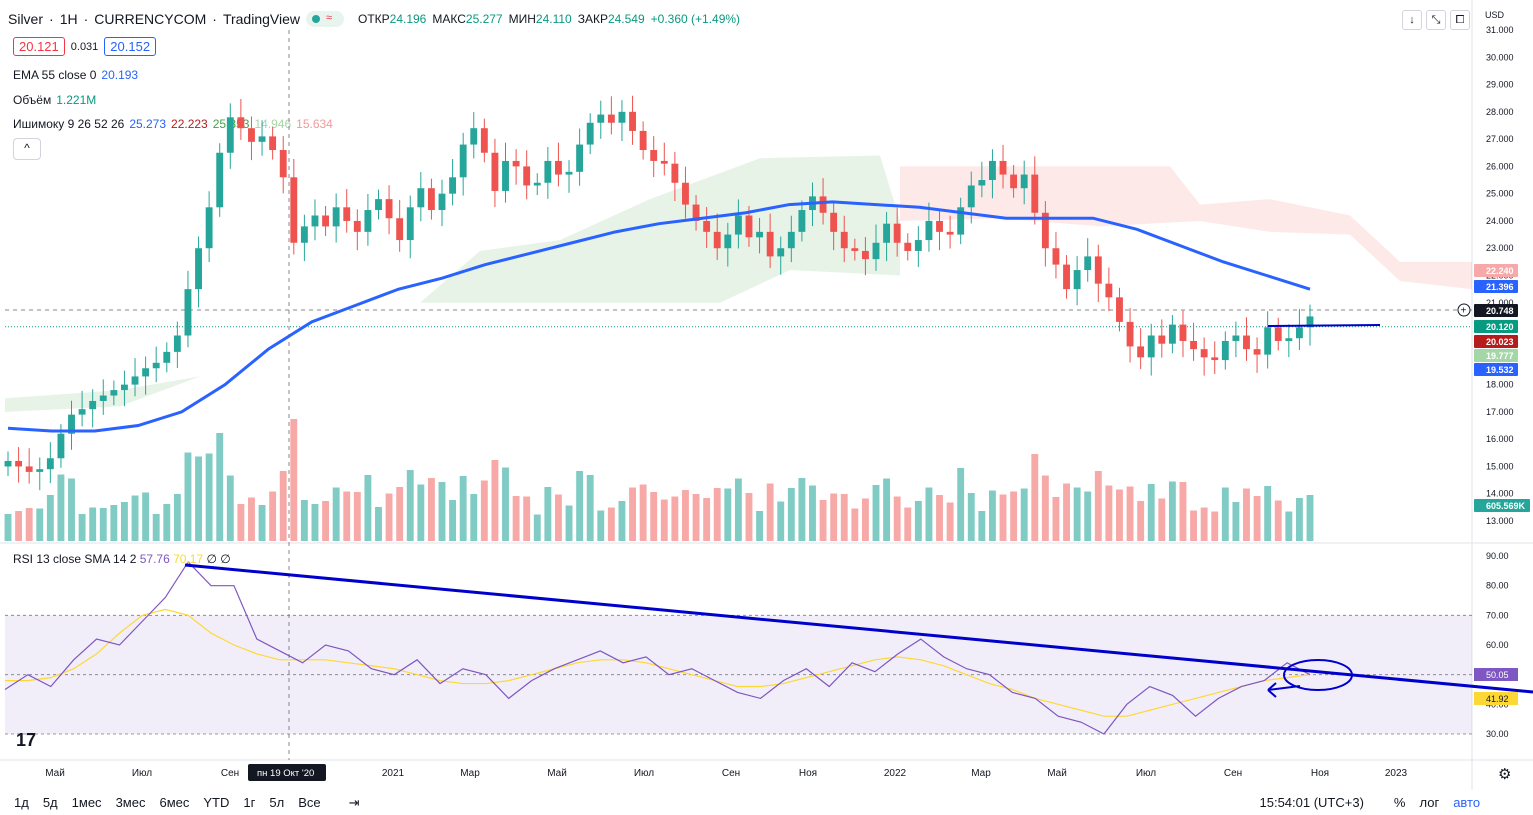 Image resolution: width=1533 pixels, height=815 pixels. Describe the element at coordinates (1429, 802) in the screenshot. I see `log-toggle: лог` at that location.